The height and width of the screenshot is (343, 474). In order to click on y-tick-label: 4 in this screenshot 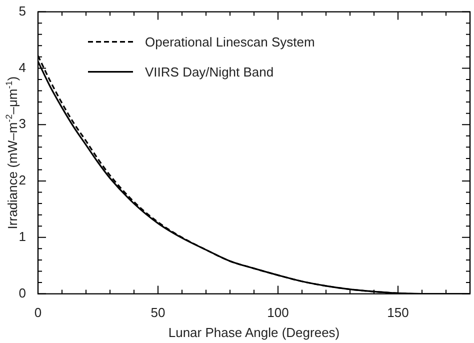, I will do `click(22, 67)`.